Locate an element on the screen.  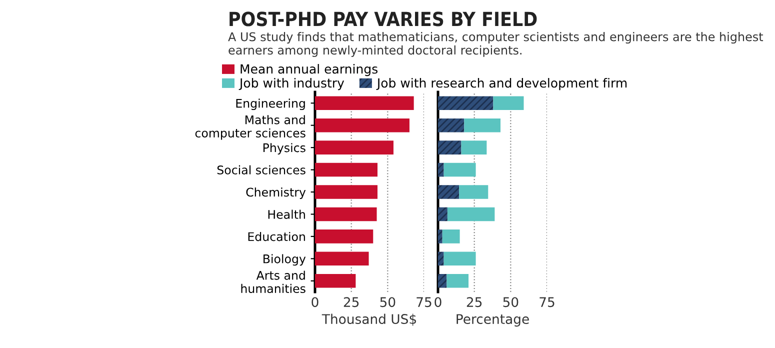
y-tick-label: Education is located at coordinates (276, 237).